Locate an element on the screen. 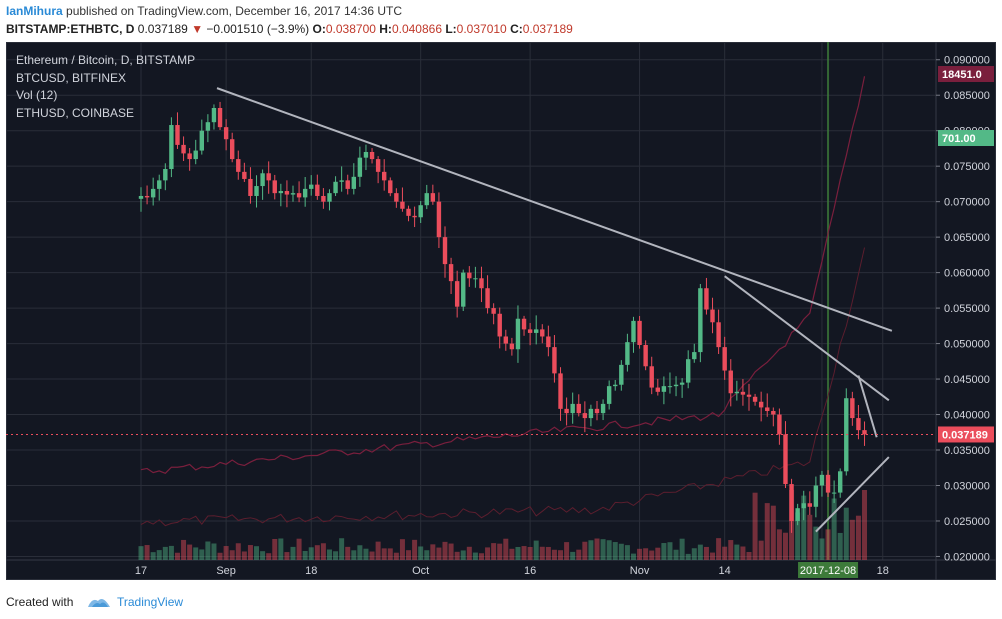  legend-ethusd: ETHUSD, COINBASE is located at coordinates (75, 112).